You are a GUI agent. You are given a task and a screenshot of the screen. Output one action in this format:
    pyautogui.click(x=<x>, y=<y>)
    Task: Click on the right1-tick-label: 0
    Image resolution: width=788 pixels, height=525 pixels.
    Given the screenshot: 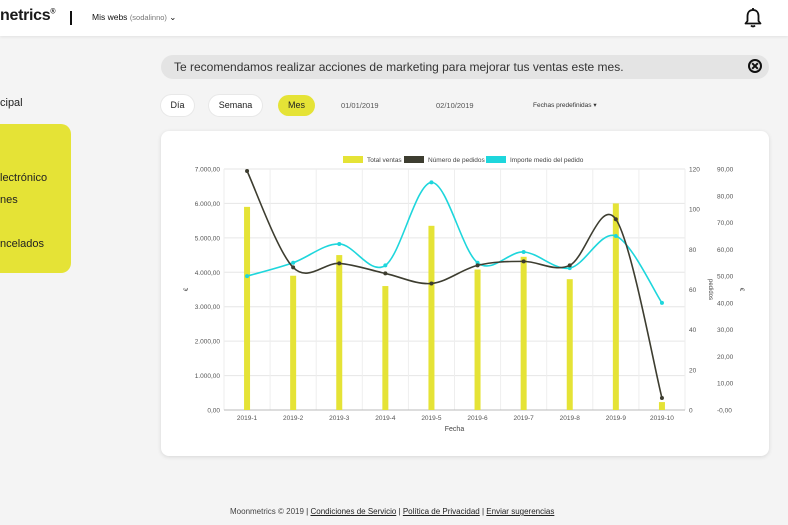 What is the action you would take?
    pyautogui.click(x=691, y=411)
    